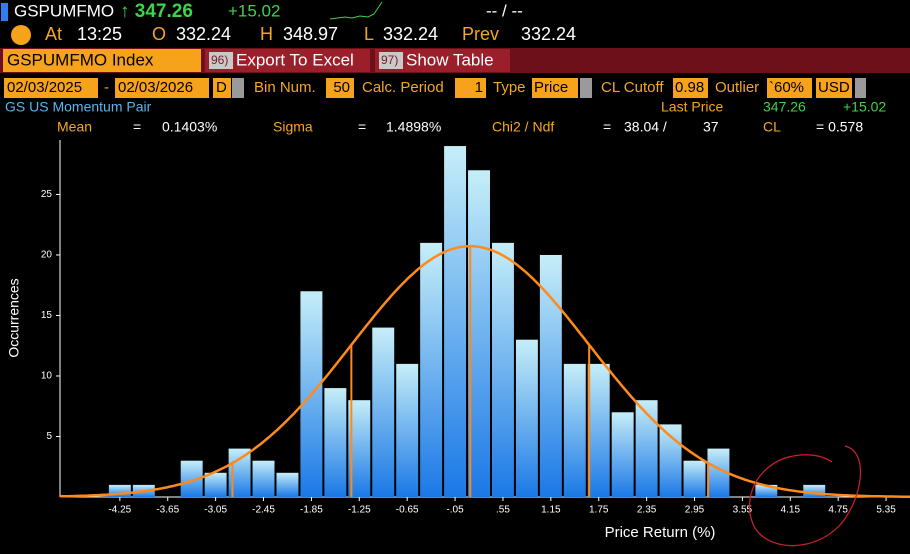  I want to click on value: +15.02, so click(864, 107).